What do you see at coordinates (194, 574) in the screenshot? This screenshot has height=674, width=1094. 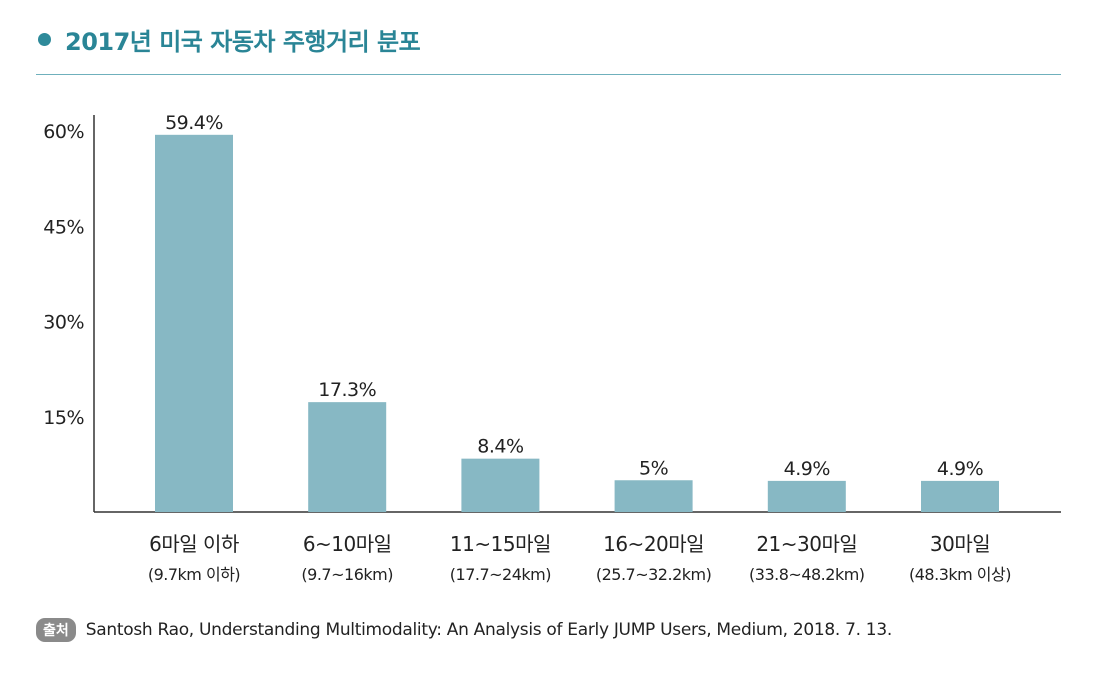 I see `x-category-sublabel: (9.7km 이하)` at bounding box center [194, 574].